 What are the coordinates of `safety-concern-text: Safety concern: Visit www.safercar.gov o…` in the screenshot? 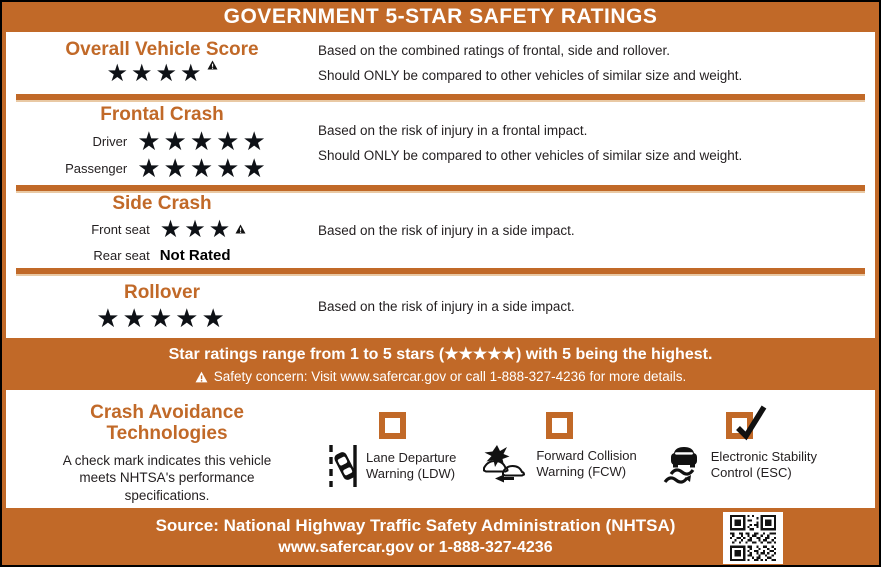 It's located at (450, 376).